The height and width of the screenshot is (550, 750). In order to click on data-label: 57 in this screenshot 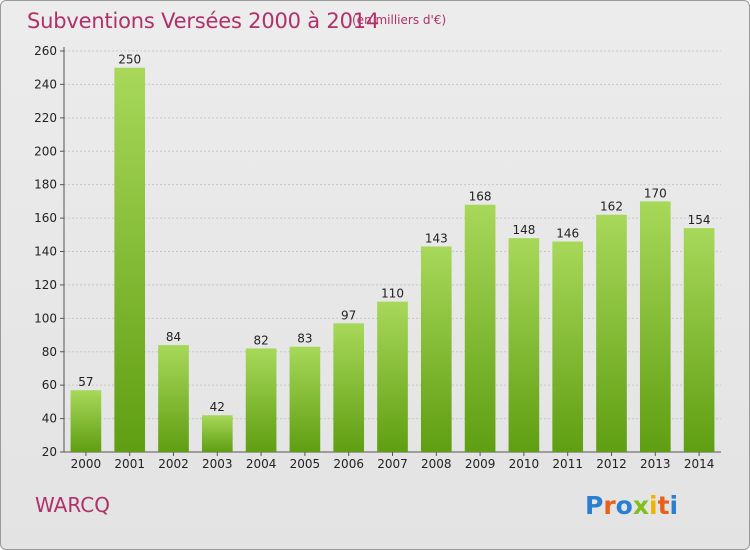, I will do `click(85, 382)`.